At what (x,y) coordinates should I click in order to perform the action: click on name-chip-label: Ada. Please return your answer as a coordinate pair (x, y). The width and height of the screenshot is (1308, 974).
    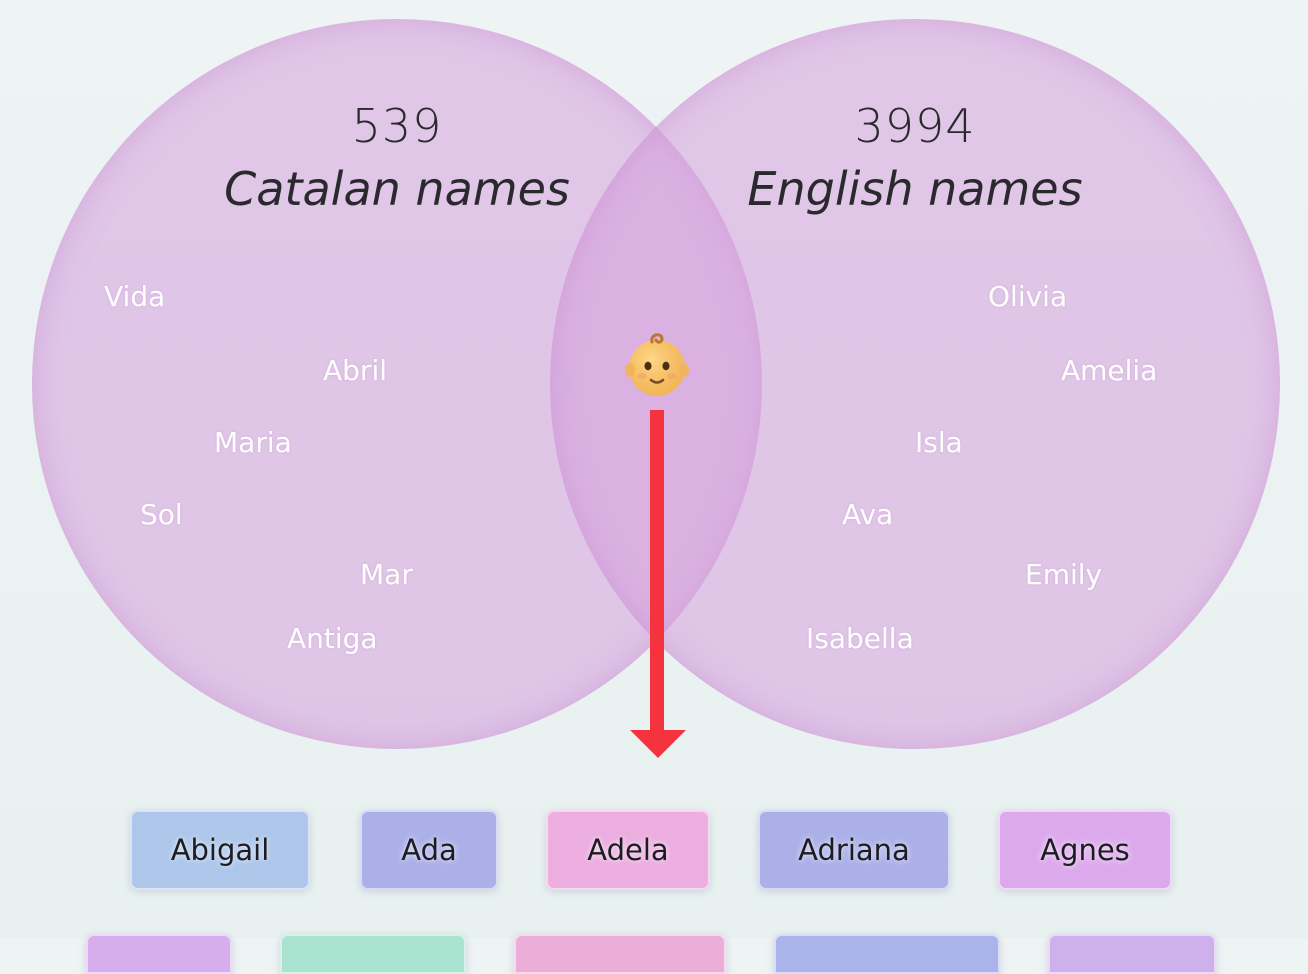
    Looking at the image, I should click on (429, 850).